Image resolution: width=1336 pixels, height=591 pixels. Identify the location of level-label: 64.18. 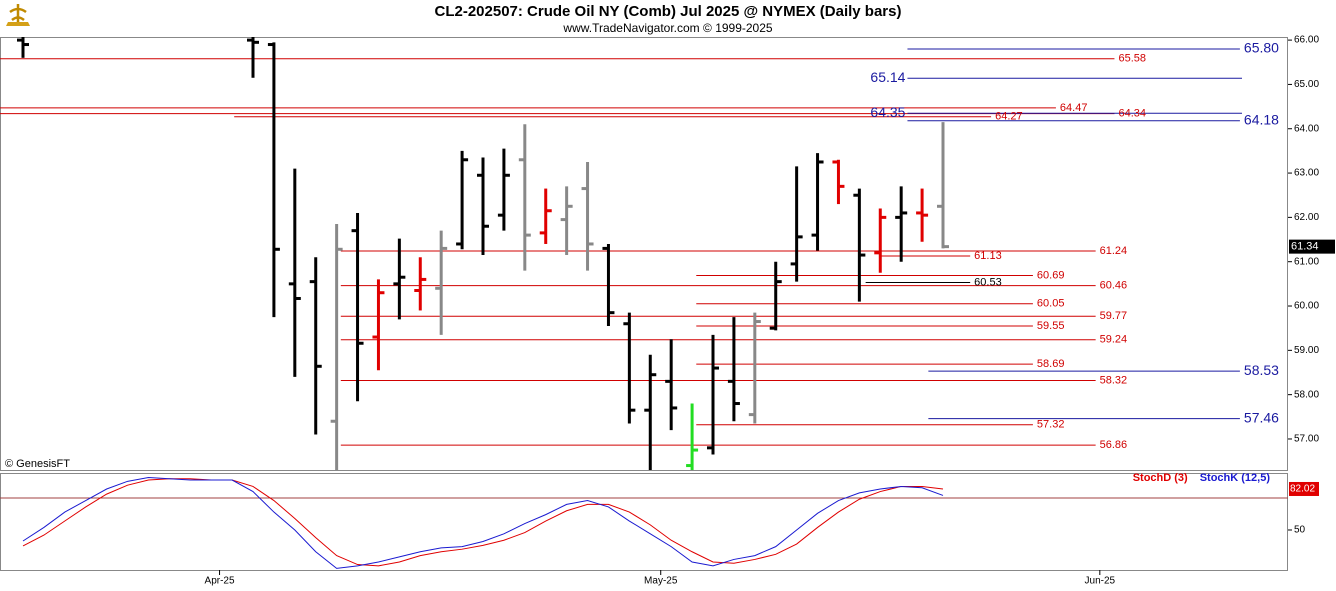
(1261, 119).